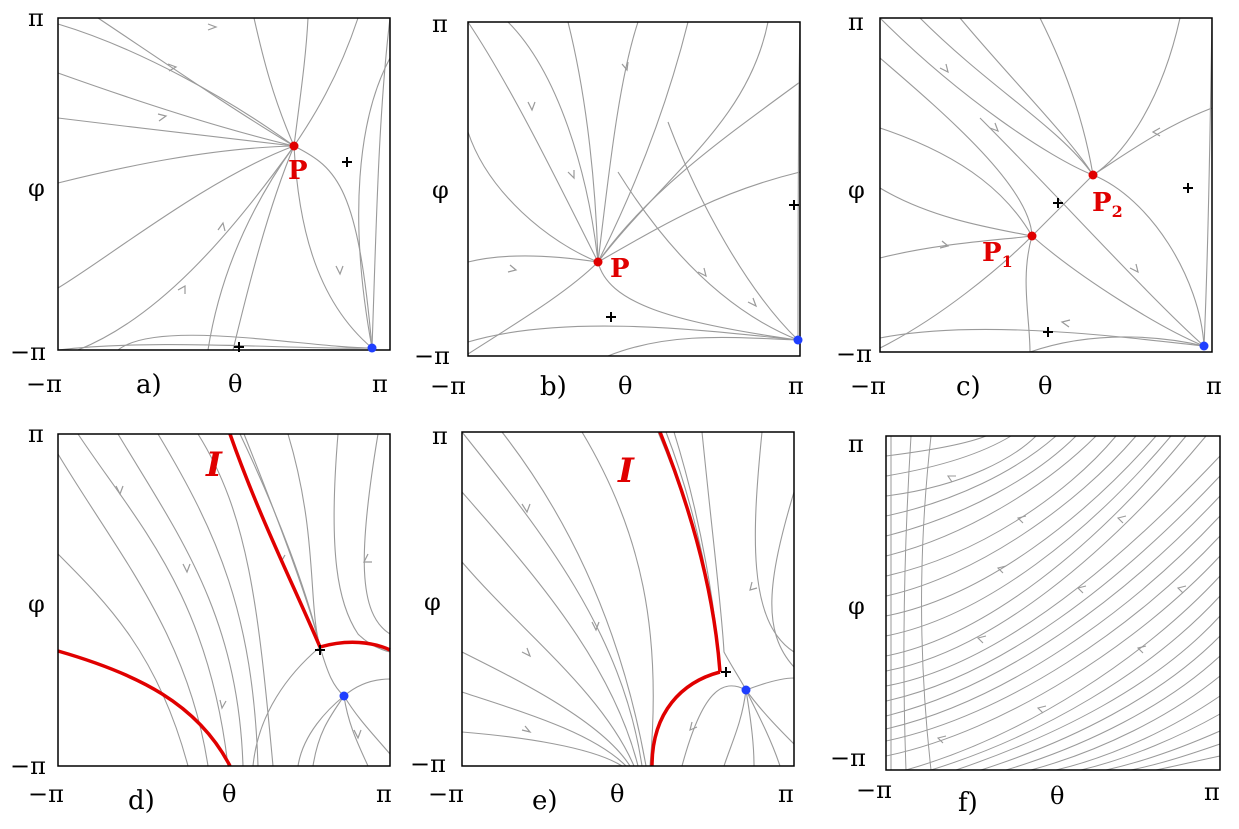 The height and width of the screenshot is (829, 1239). What do you see at coordinates (149, 385) in the screenshot?
I see `panel-tag: a)` at bounding box center [149, 385].